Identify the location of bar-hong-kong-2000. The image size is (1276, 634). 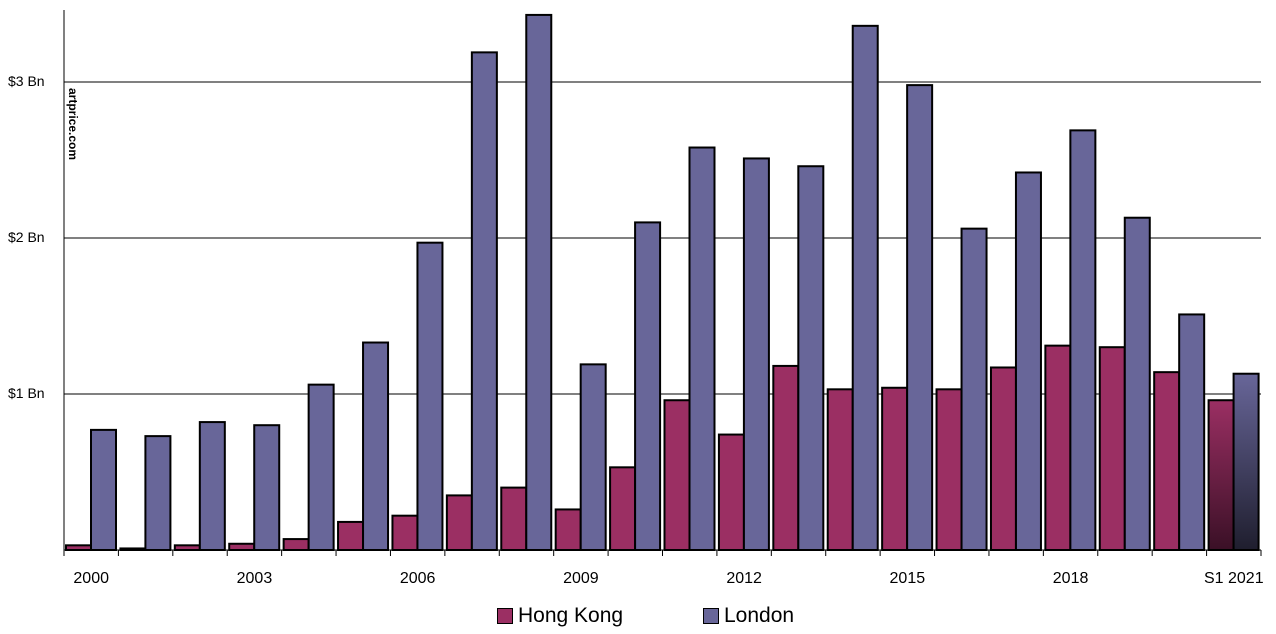
(78, 548).